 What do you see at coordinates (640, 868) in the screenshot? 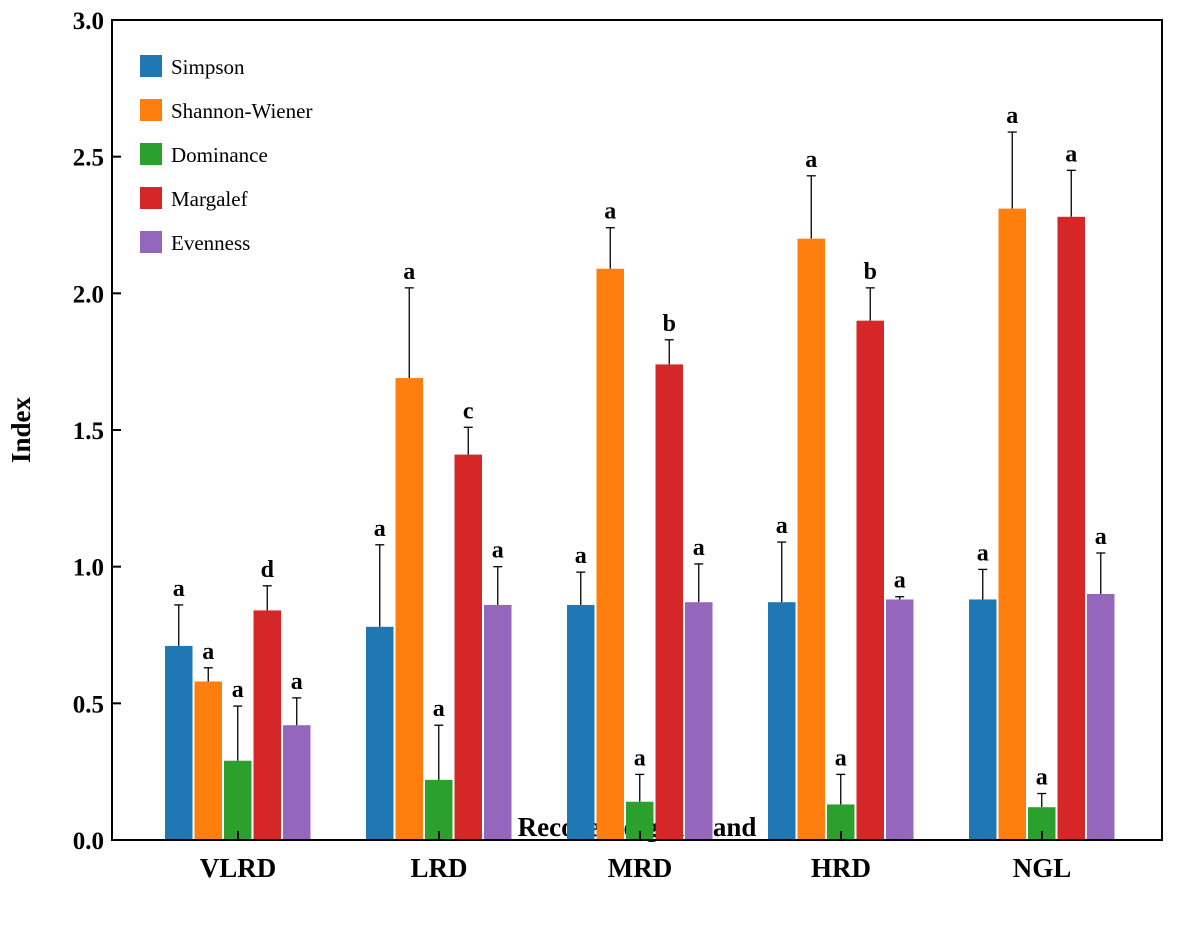
I see `x-tick-label: MRD` at bounding box center [640, 868].